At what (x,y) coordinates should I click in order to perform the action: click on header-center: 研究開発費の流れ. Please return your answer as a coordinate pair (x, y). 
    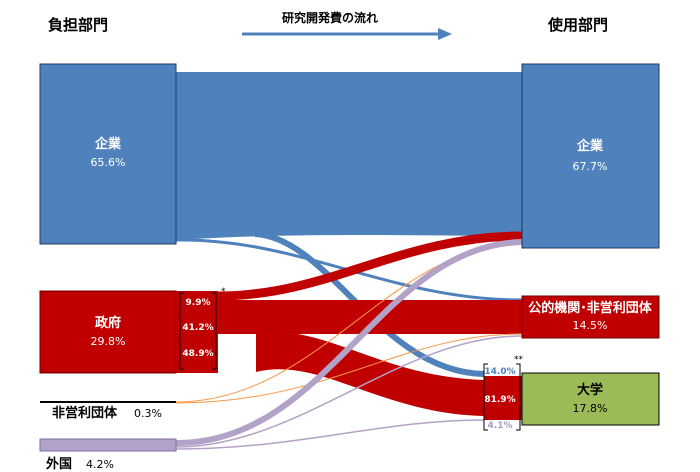
    Looking at the image, I should click on (330, 17).